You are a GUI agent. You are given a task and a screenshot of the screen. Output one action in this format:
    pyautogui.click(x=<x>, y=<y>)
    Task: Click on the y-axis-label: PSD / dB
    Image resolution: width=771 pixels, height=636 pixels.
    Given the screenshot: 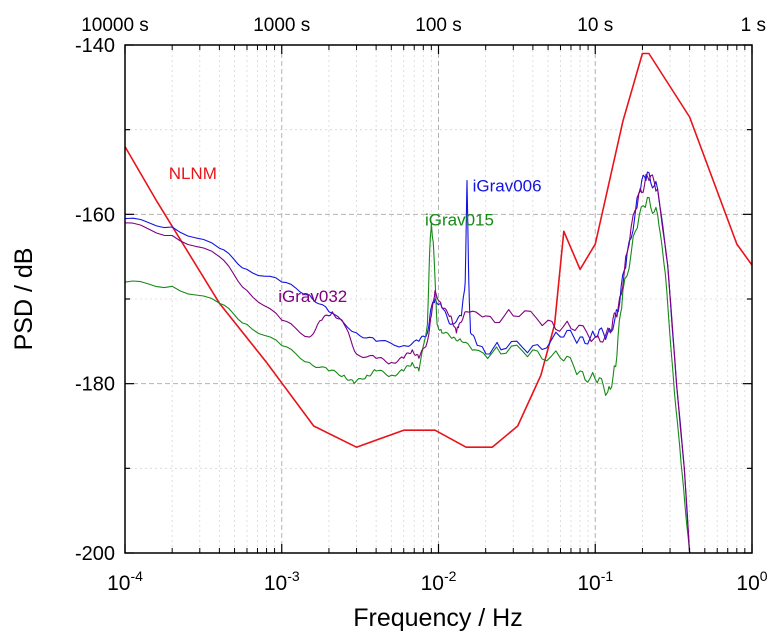 What is the action you would take?
    pyautogui.click(x=24, y=299)
    